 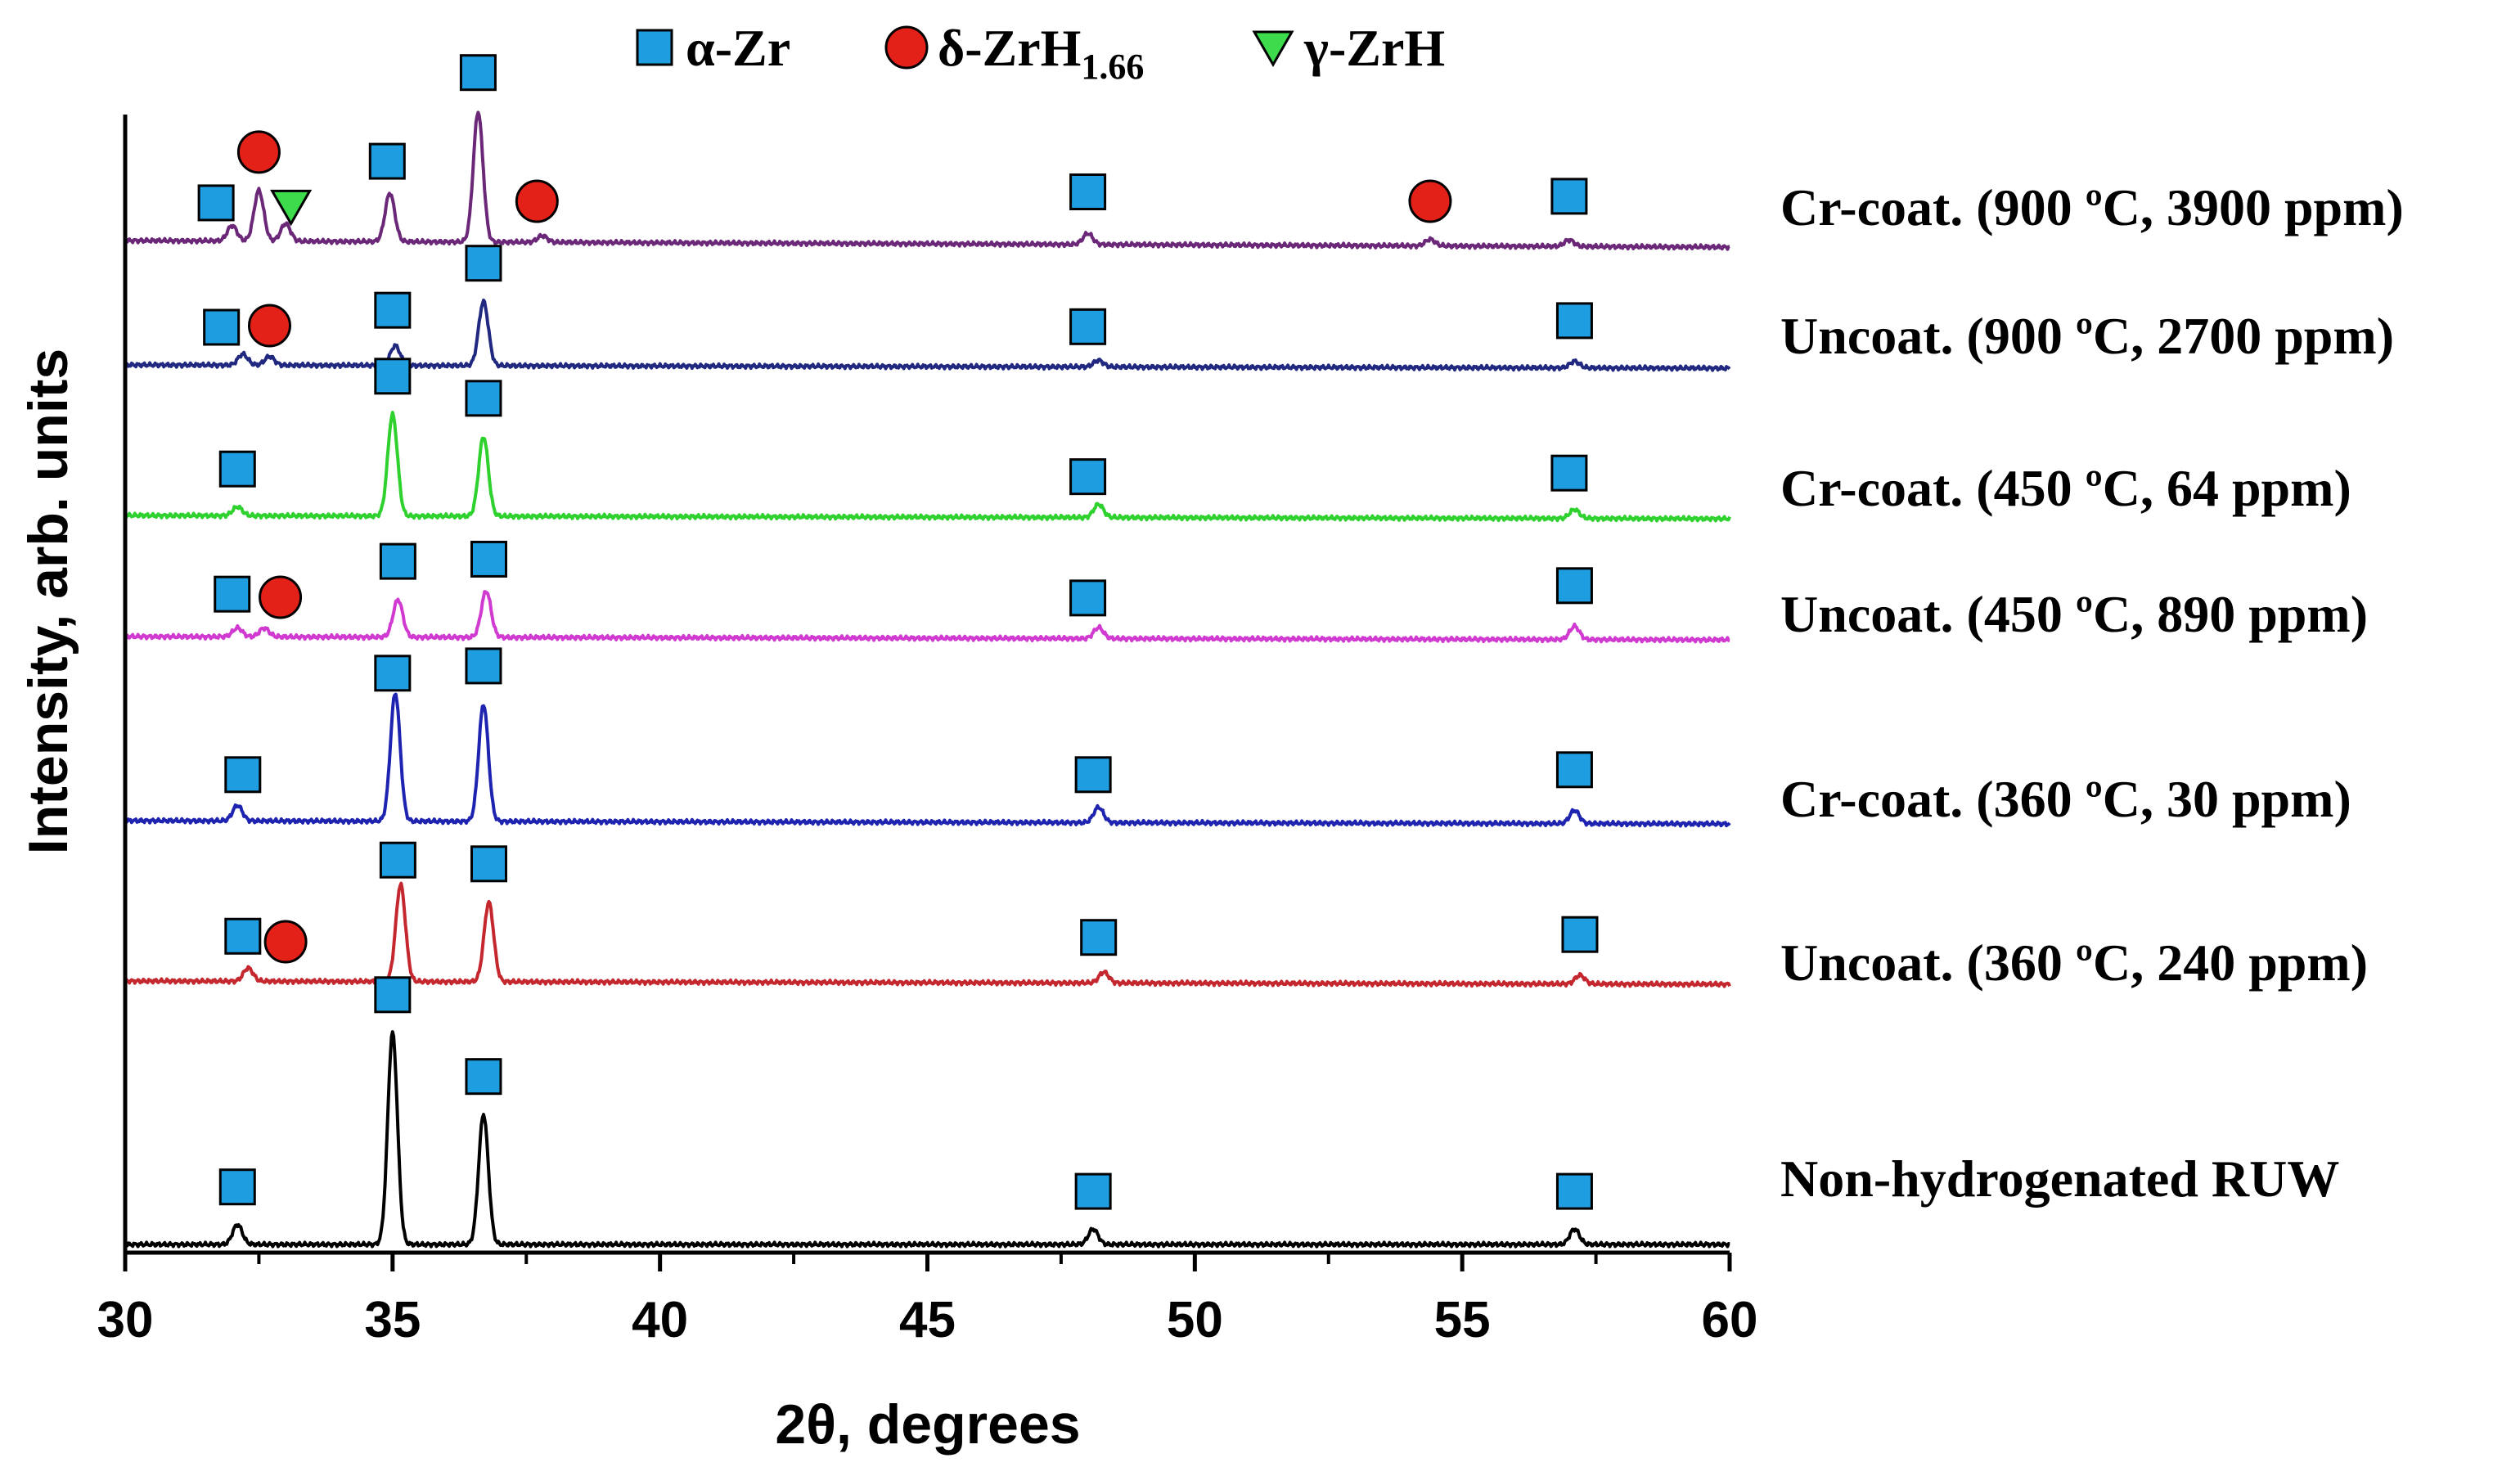 What do you see at coordinates (928, 1425) in the screenshot?
I see `x-axis-title: 2θ, degrees` at bounding box center [928, 1425].